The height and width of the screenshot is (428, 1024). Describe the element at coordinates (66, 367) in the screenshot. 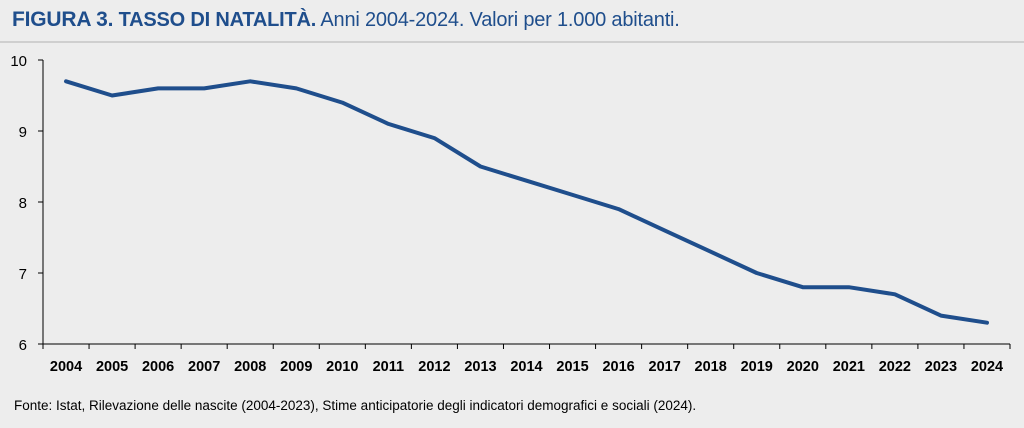

I see `x-tick-label: 2004` at that location.